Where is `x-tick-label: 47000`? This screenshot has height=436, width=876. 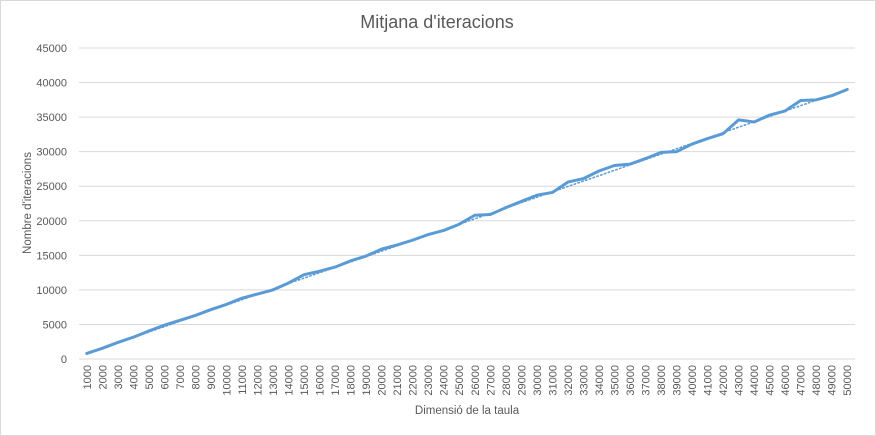
x-tick-label: 47000 is located at coordinates (802, 380).